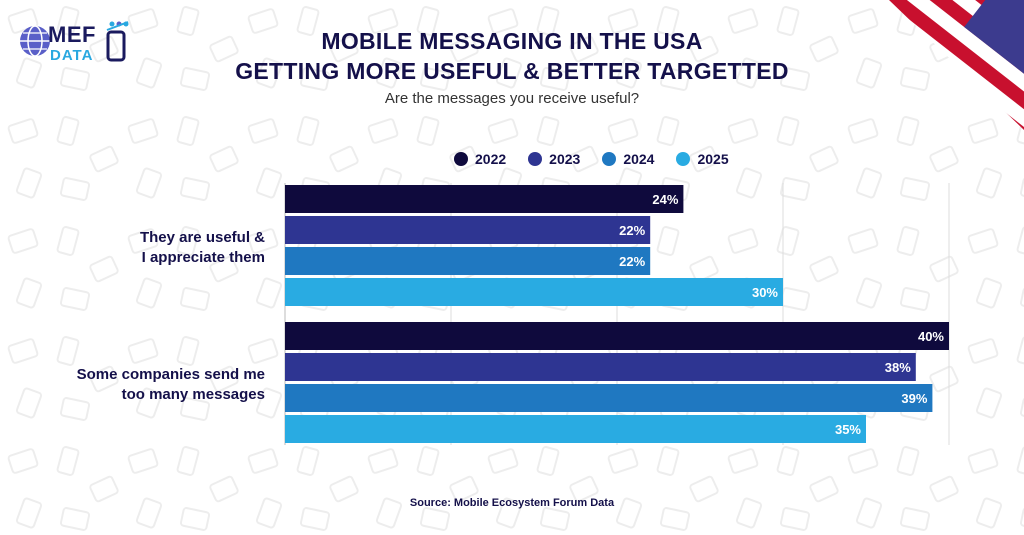  I want to click on usa-flag-icon, so click(956, 65).